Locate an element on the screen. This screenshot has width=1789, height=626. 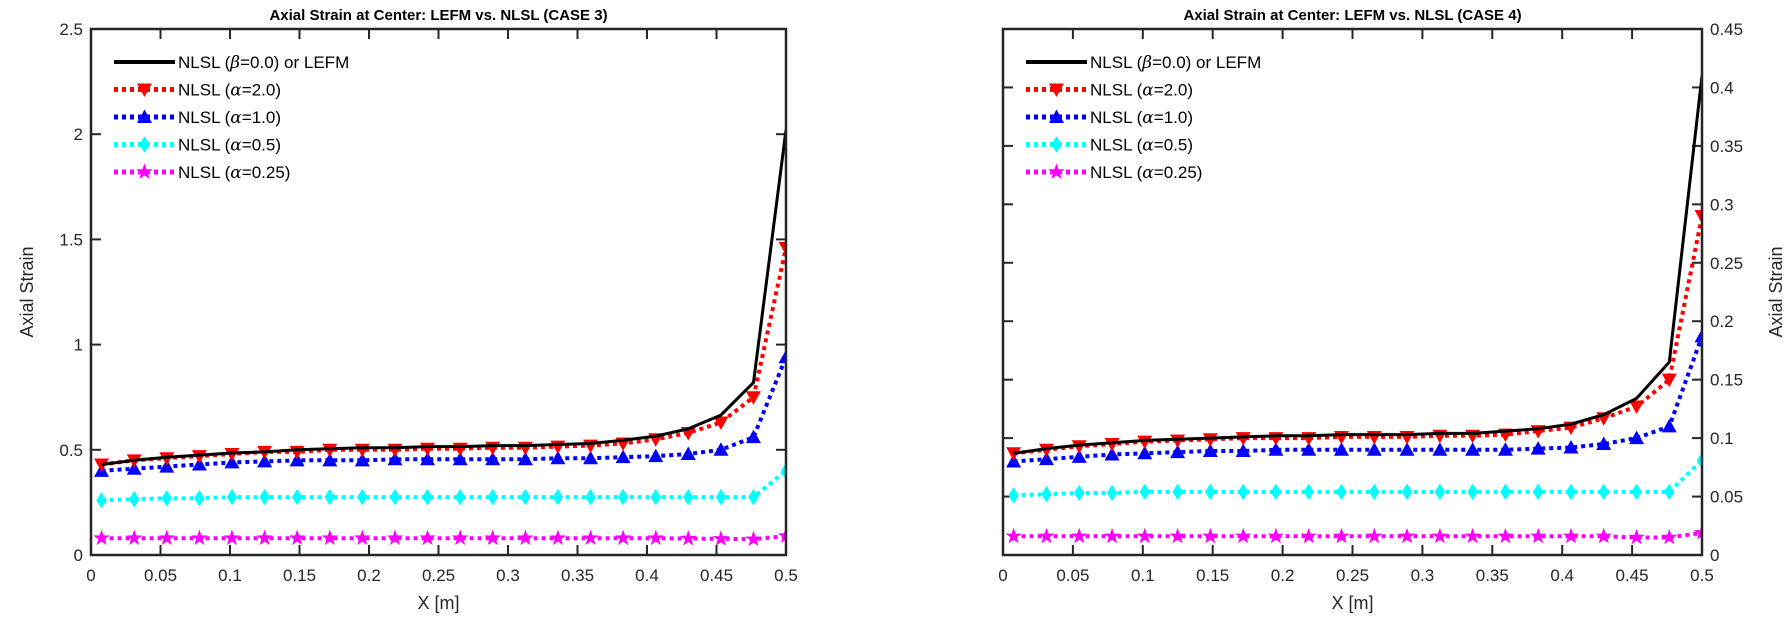
legend-item: NLSL (α=2.0) is located at coordinates (1109, 91).